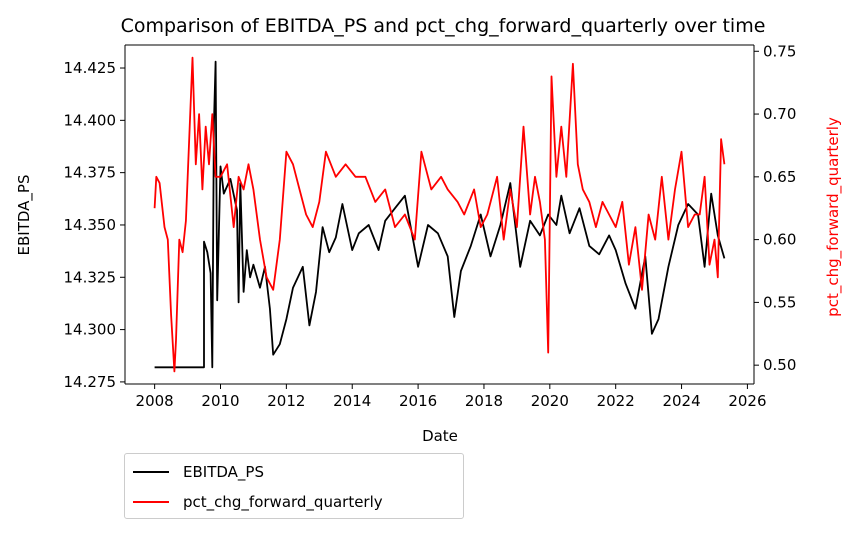 This screenshot has height=534, width=861. Describe the element at coordinates (90, 277) in the screenshot. I see `y-left-tick-label: 14.325` at that location.